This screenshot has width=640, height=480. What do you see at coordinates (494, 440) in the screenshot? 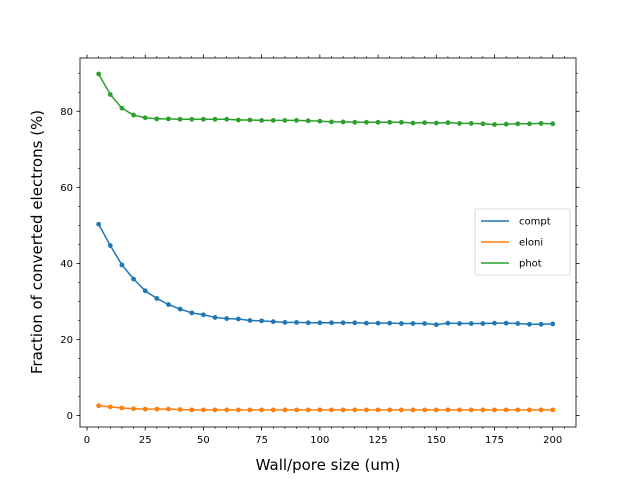
I see `x-tick-label: 175` at bounding box center [494, 440].